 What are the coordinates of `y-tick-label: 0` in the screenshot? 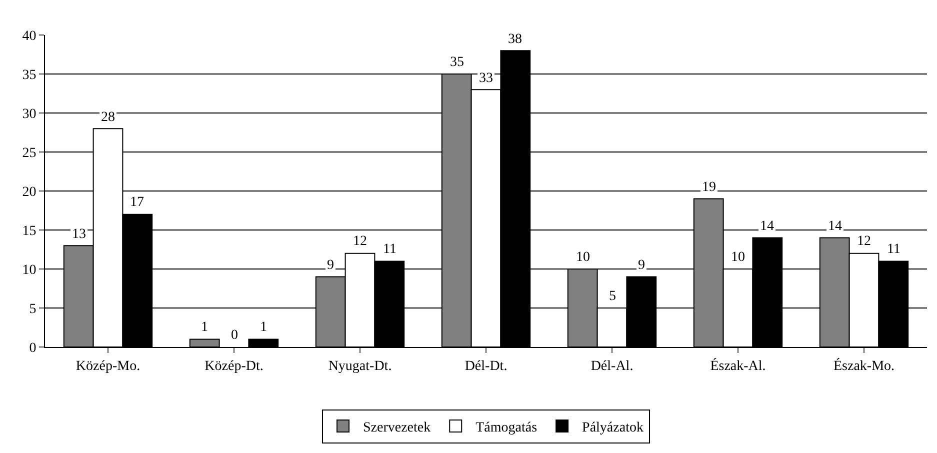 It's located at (32, 348).